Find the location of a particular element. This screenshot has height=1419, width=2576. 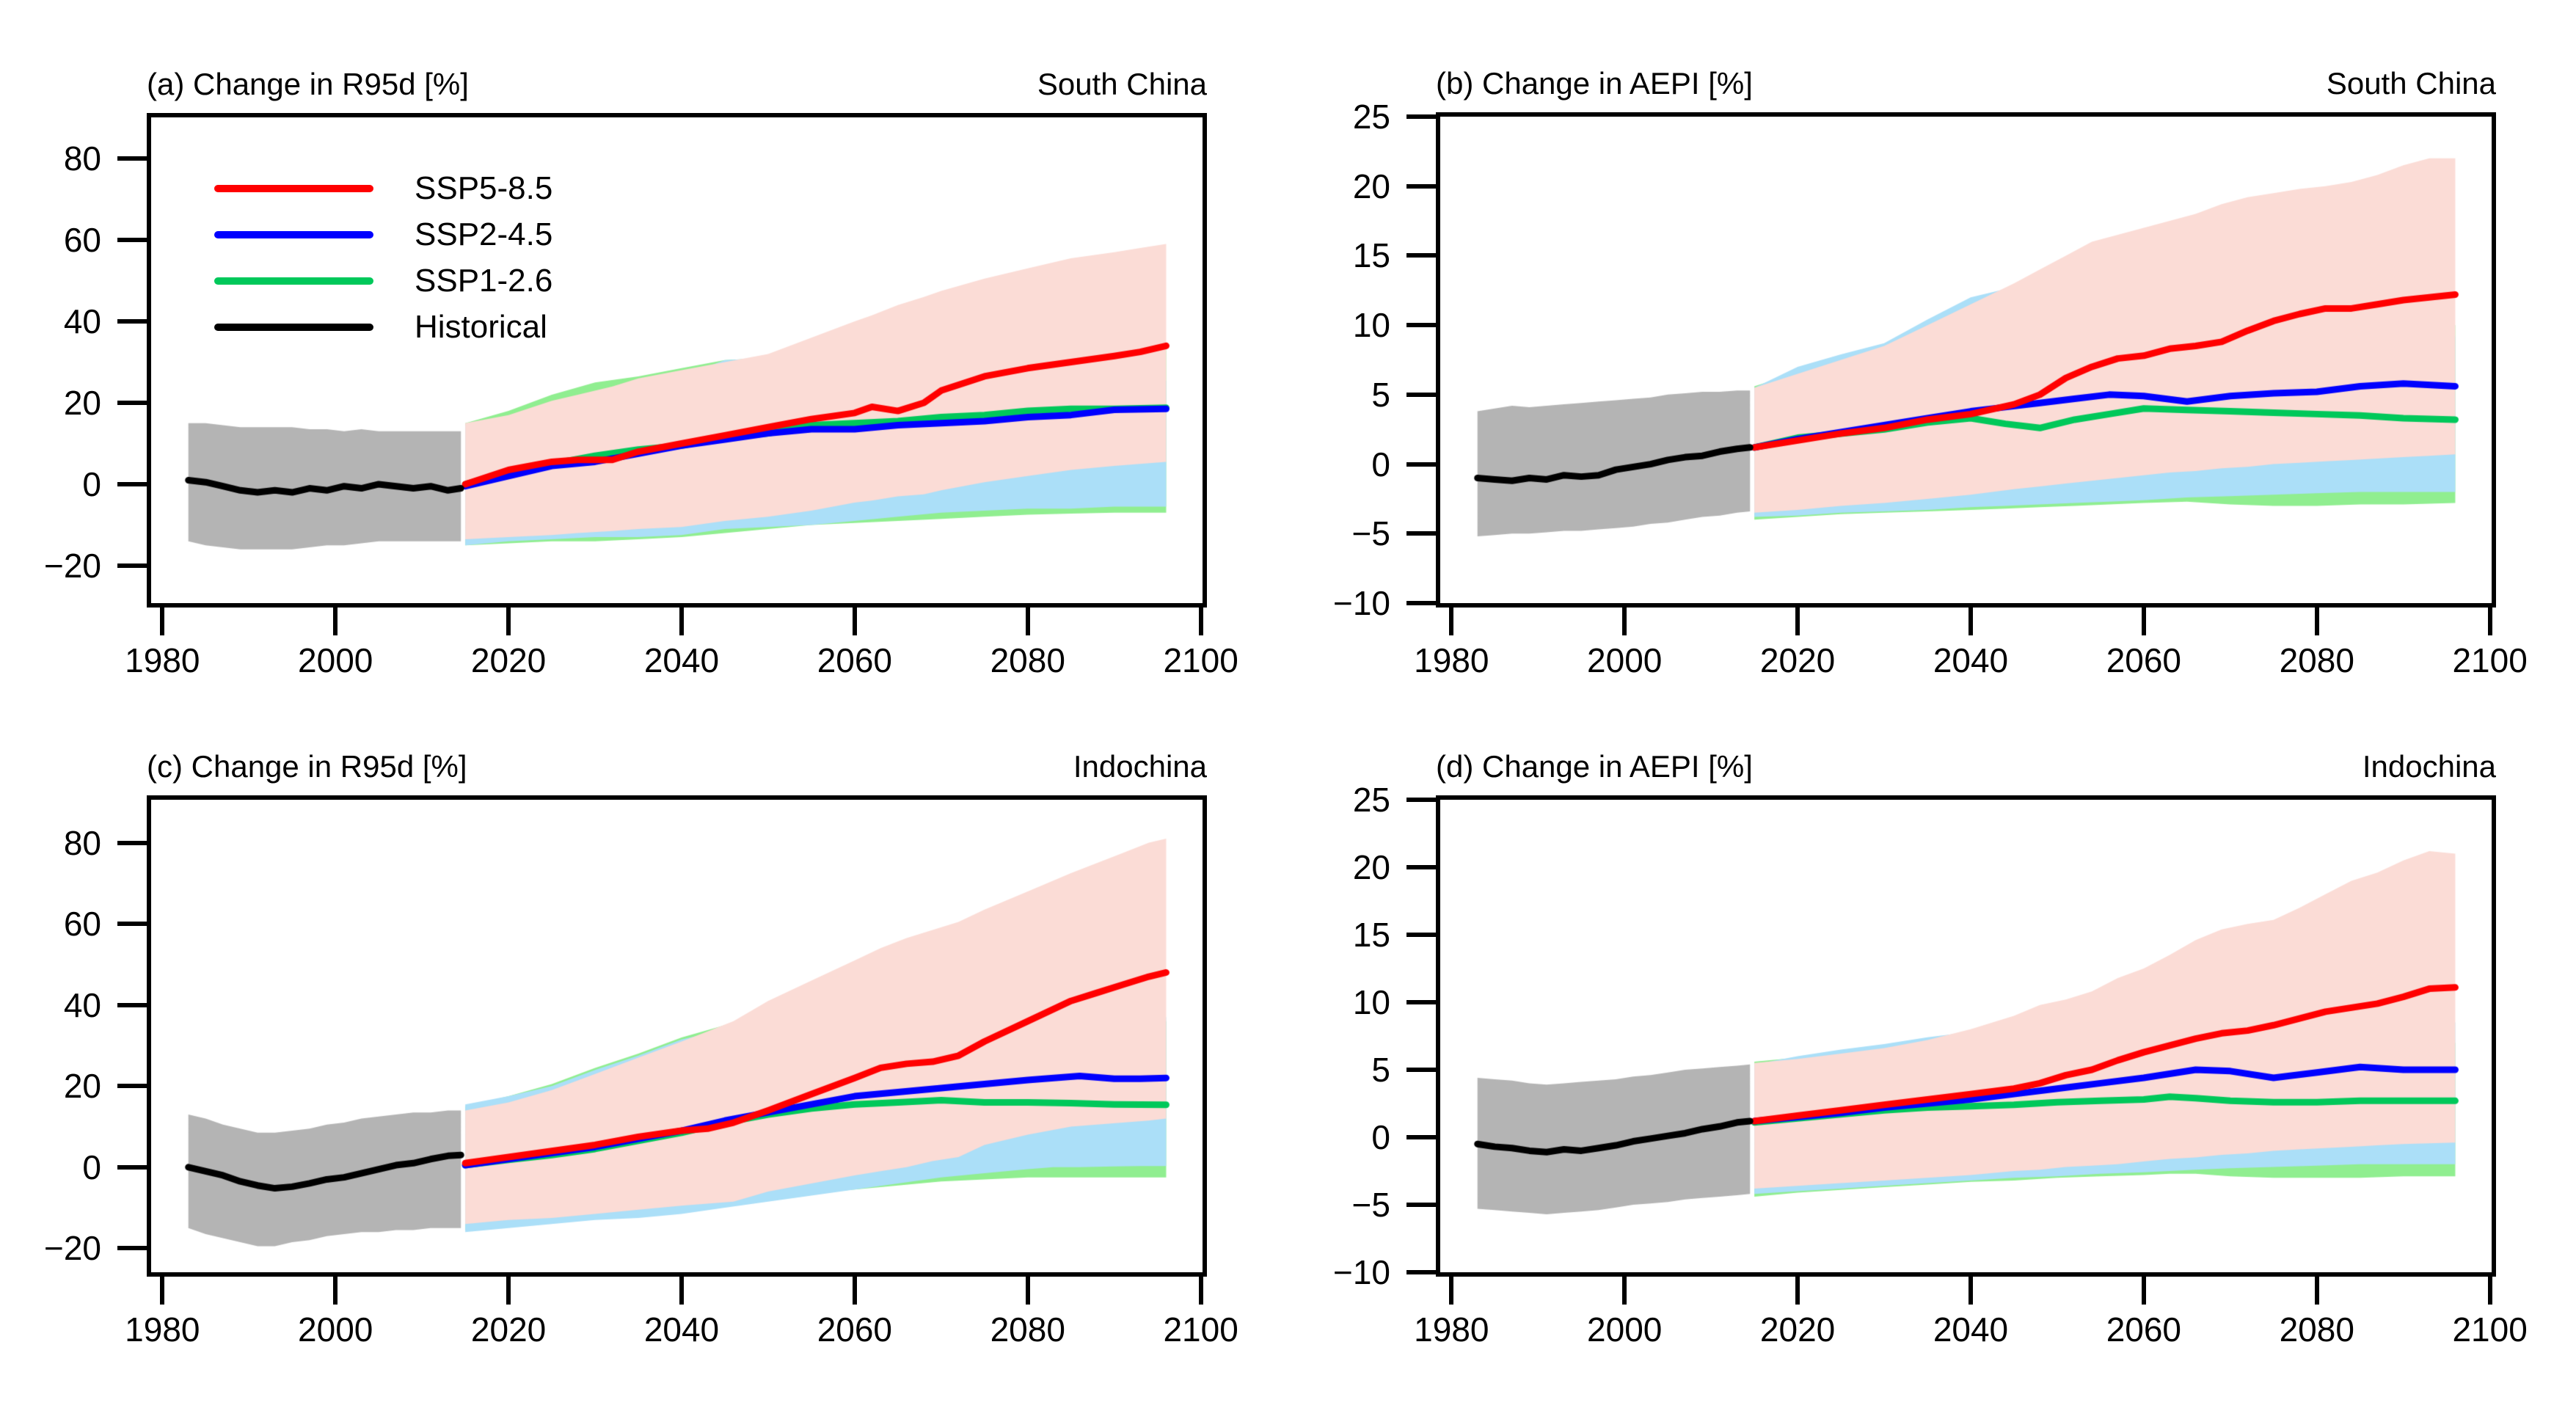

panel-d-title: (d) Change in AEPI [%] is located at coordinates (1595, 766).